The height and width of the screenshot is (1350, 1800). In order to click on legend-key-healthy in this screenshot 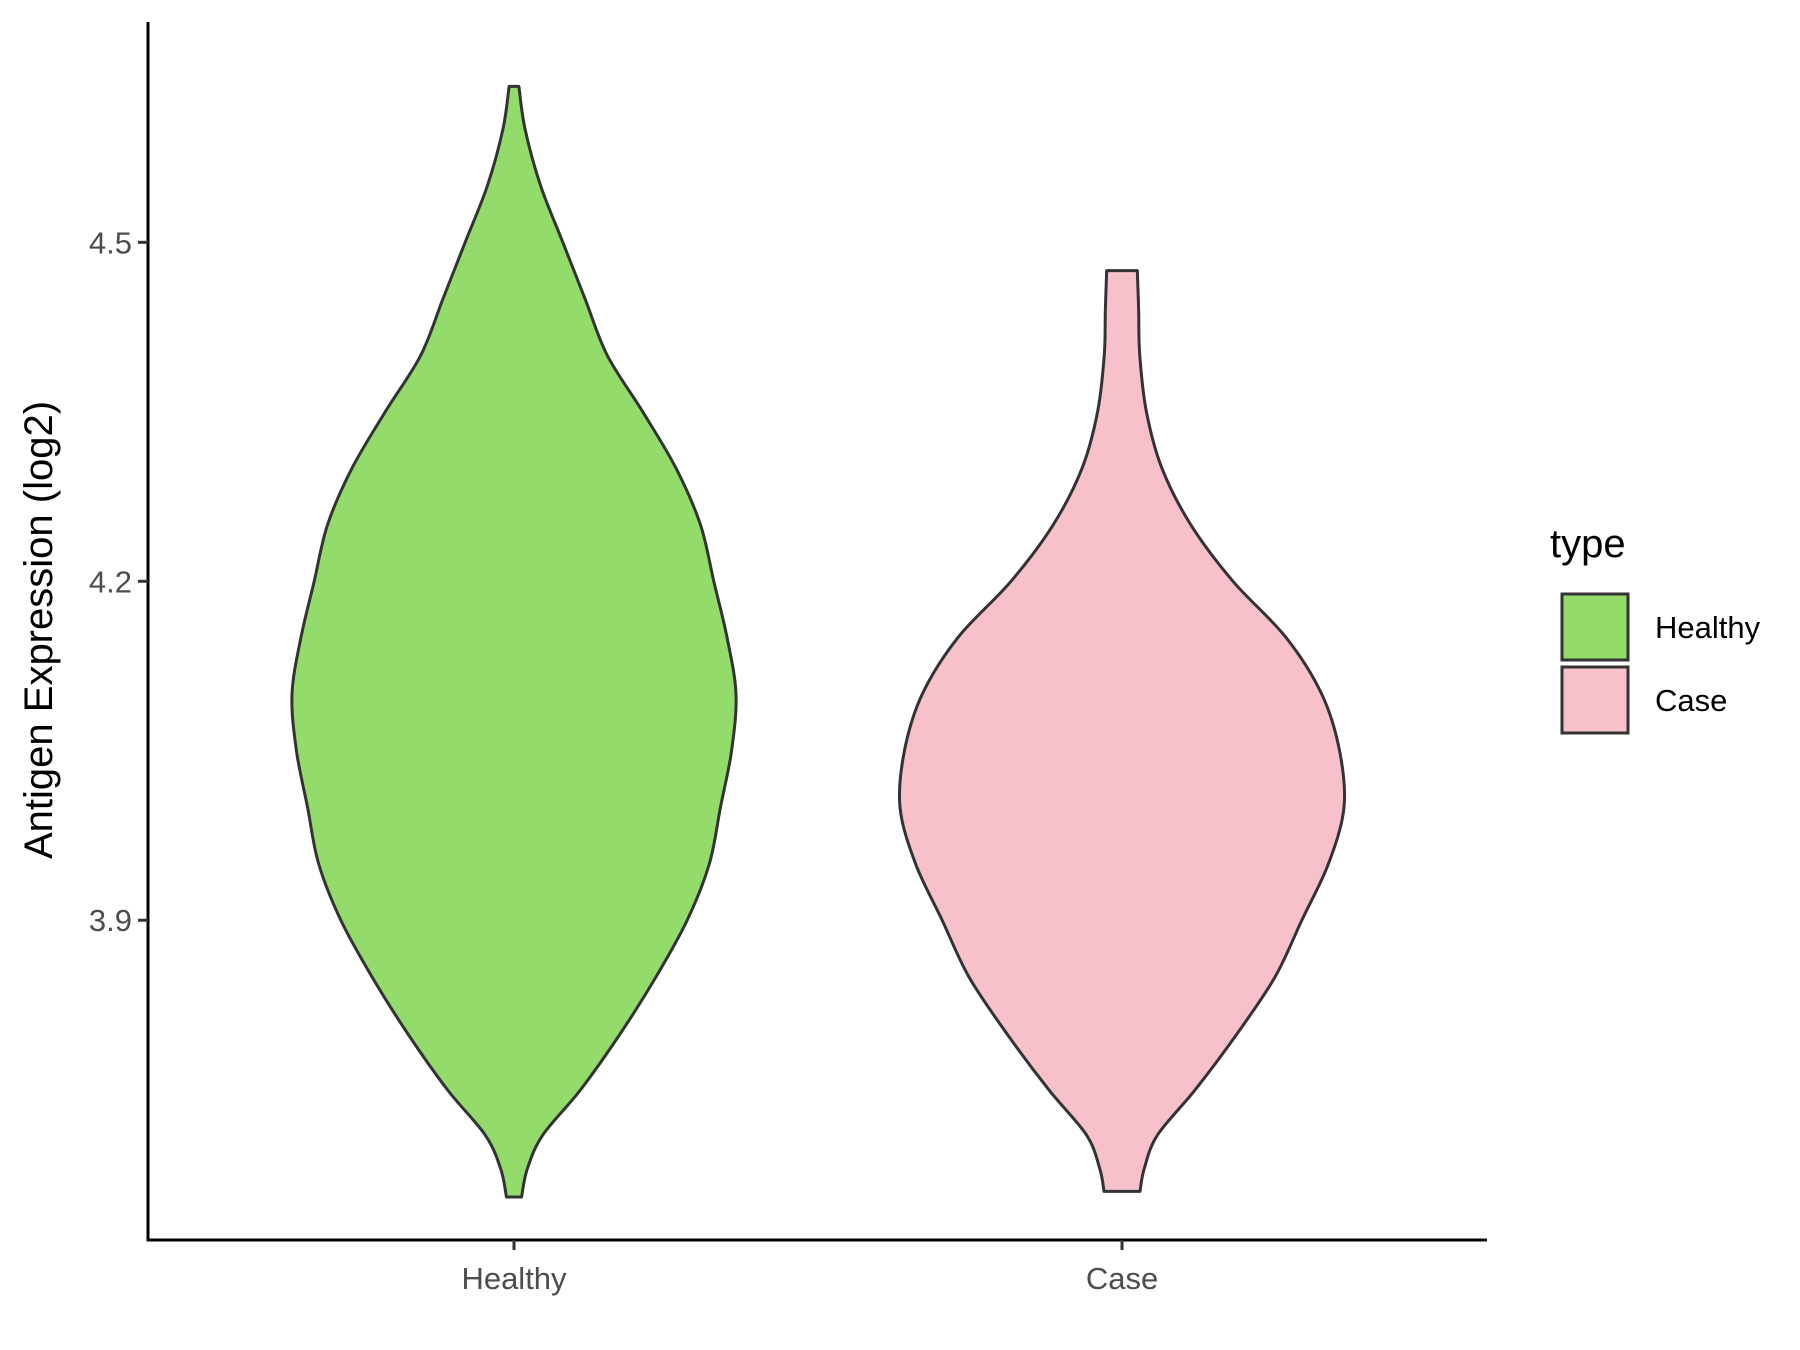, I will do `click(1595, 627)`.